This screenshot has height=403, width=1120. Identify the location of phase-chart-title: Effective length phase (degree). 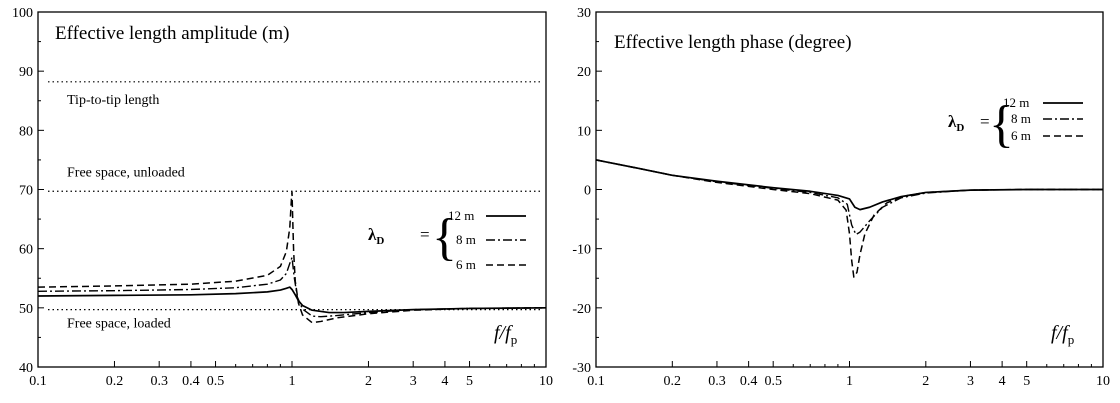
(733, 42).